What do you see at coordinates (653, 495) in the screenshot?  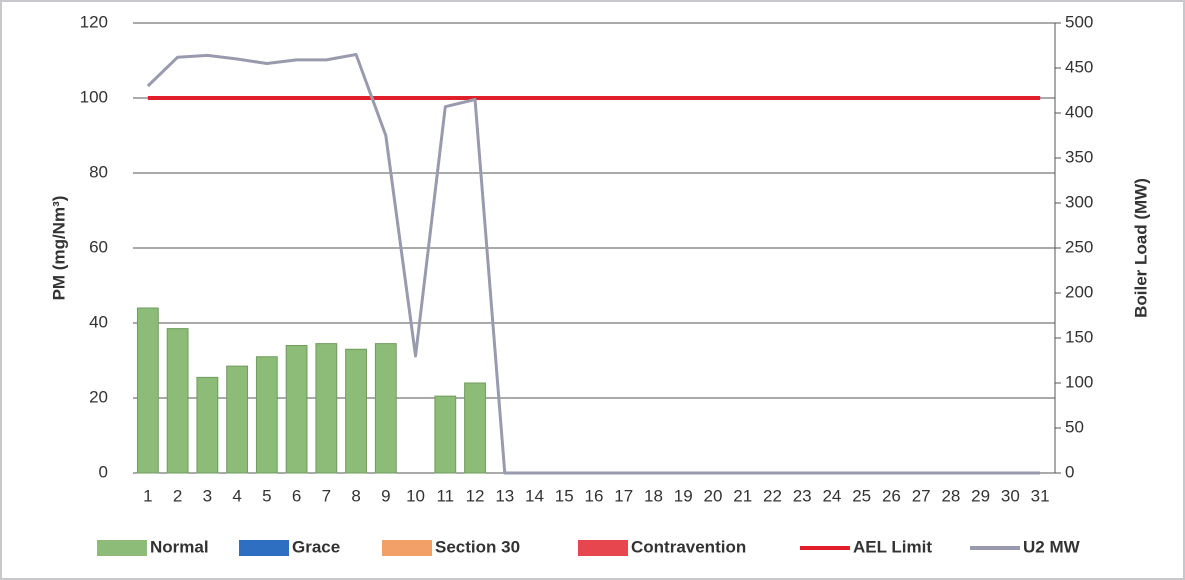 I see `x-tick-label: 18` at bounding box center [653, 495].